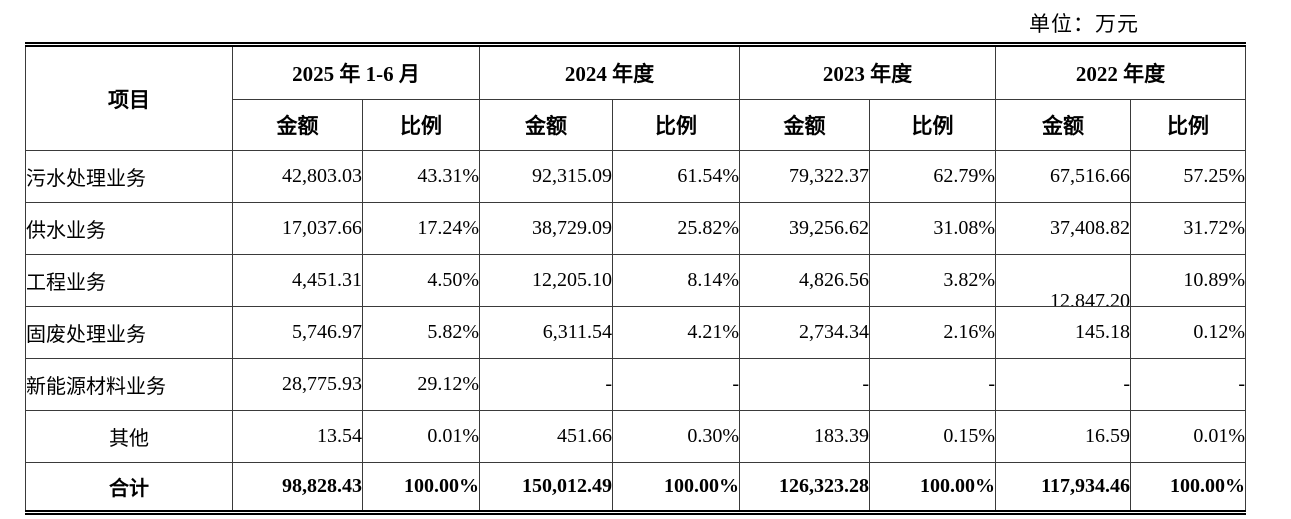 Image resolution: width=1291 pixels, height=519 pixels. What do you see at coordinates (1188, 228) in the screenshot?
I see `ratio-cell: 31.72%` at bounding box center [1188, 228].